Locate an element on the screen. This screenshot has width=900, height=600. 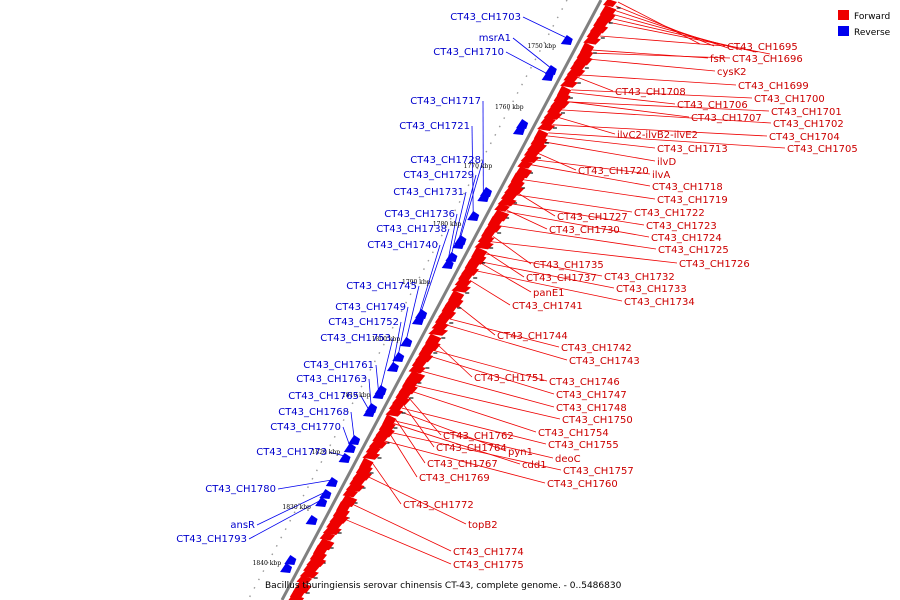
forward-gene-label: CT43_CH1760 is located at coordinates (582, 484).